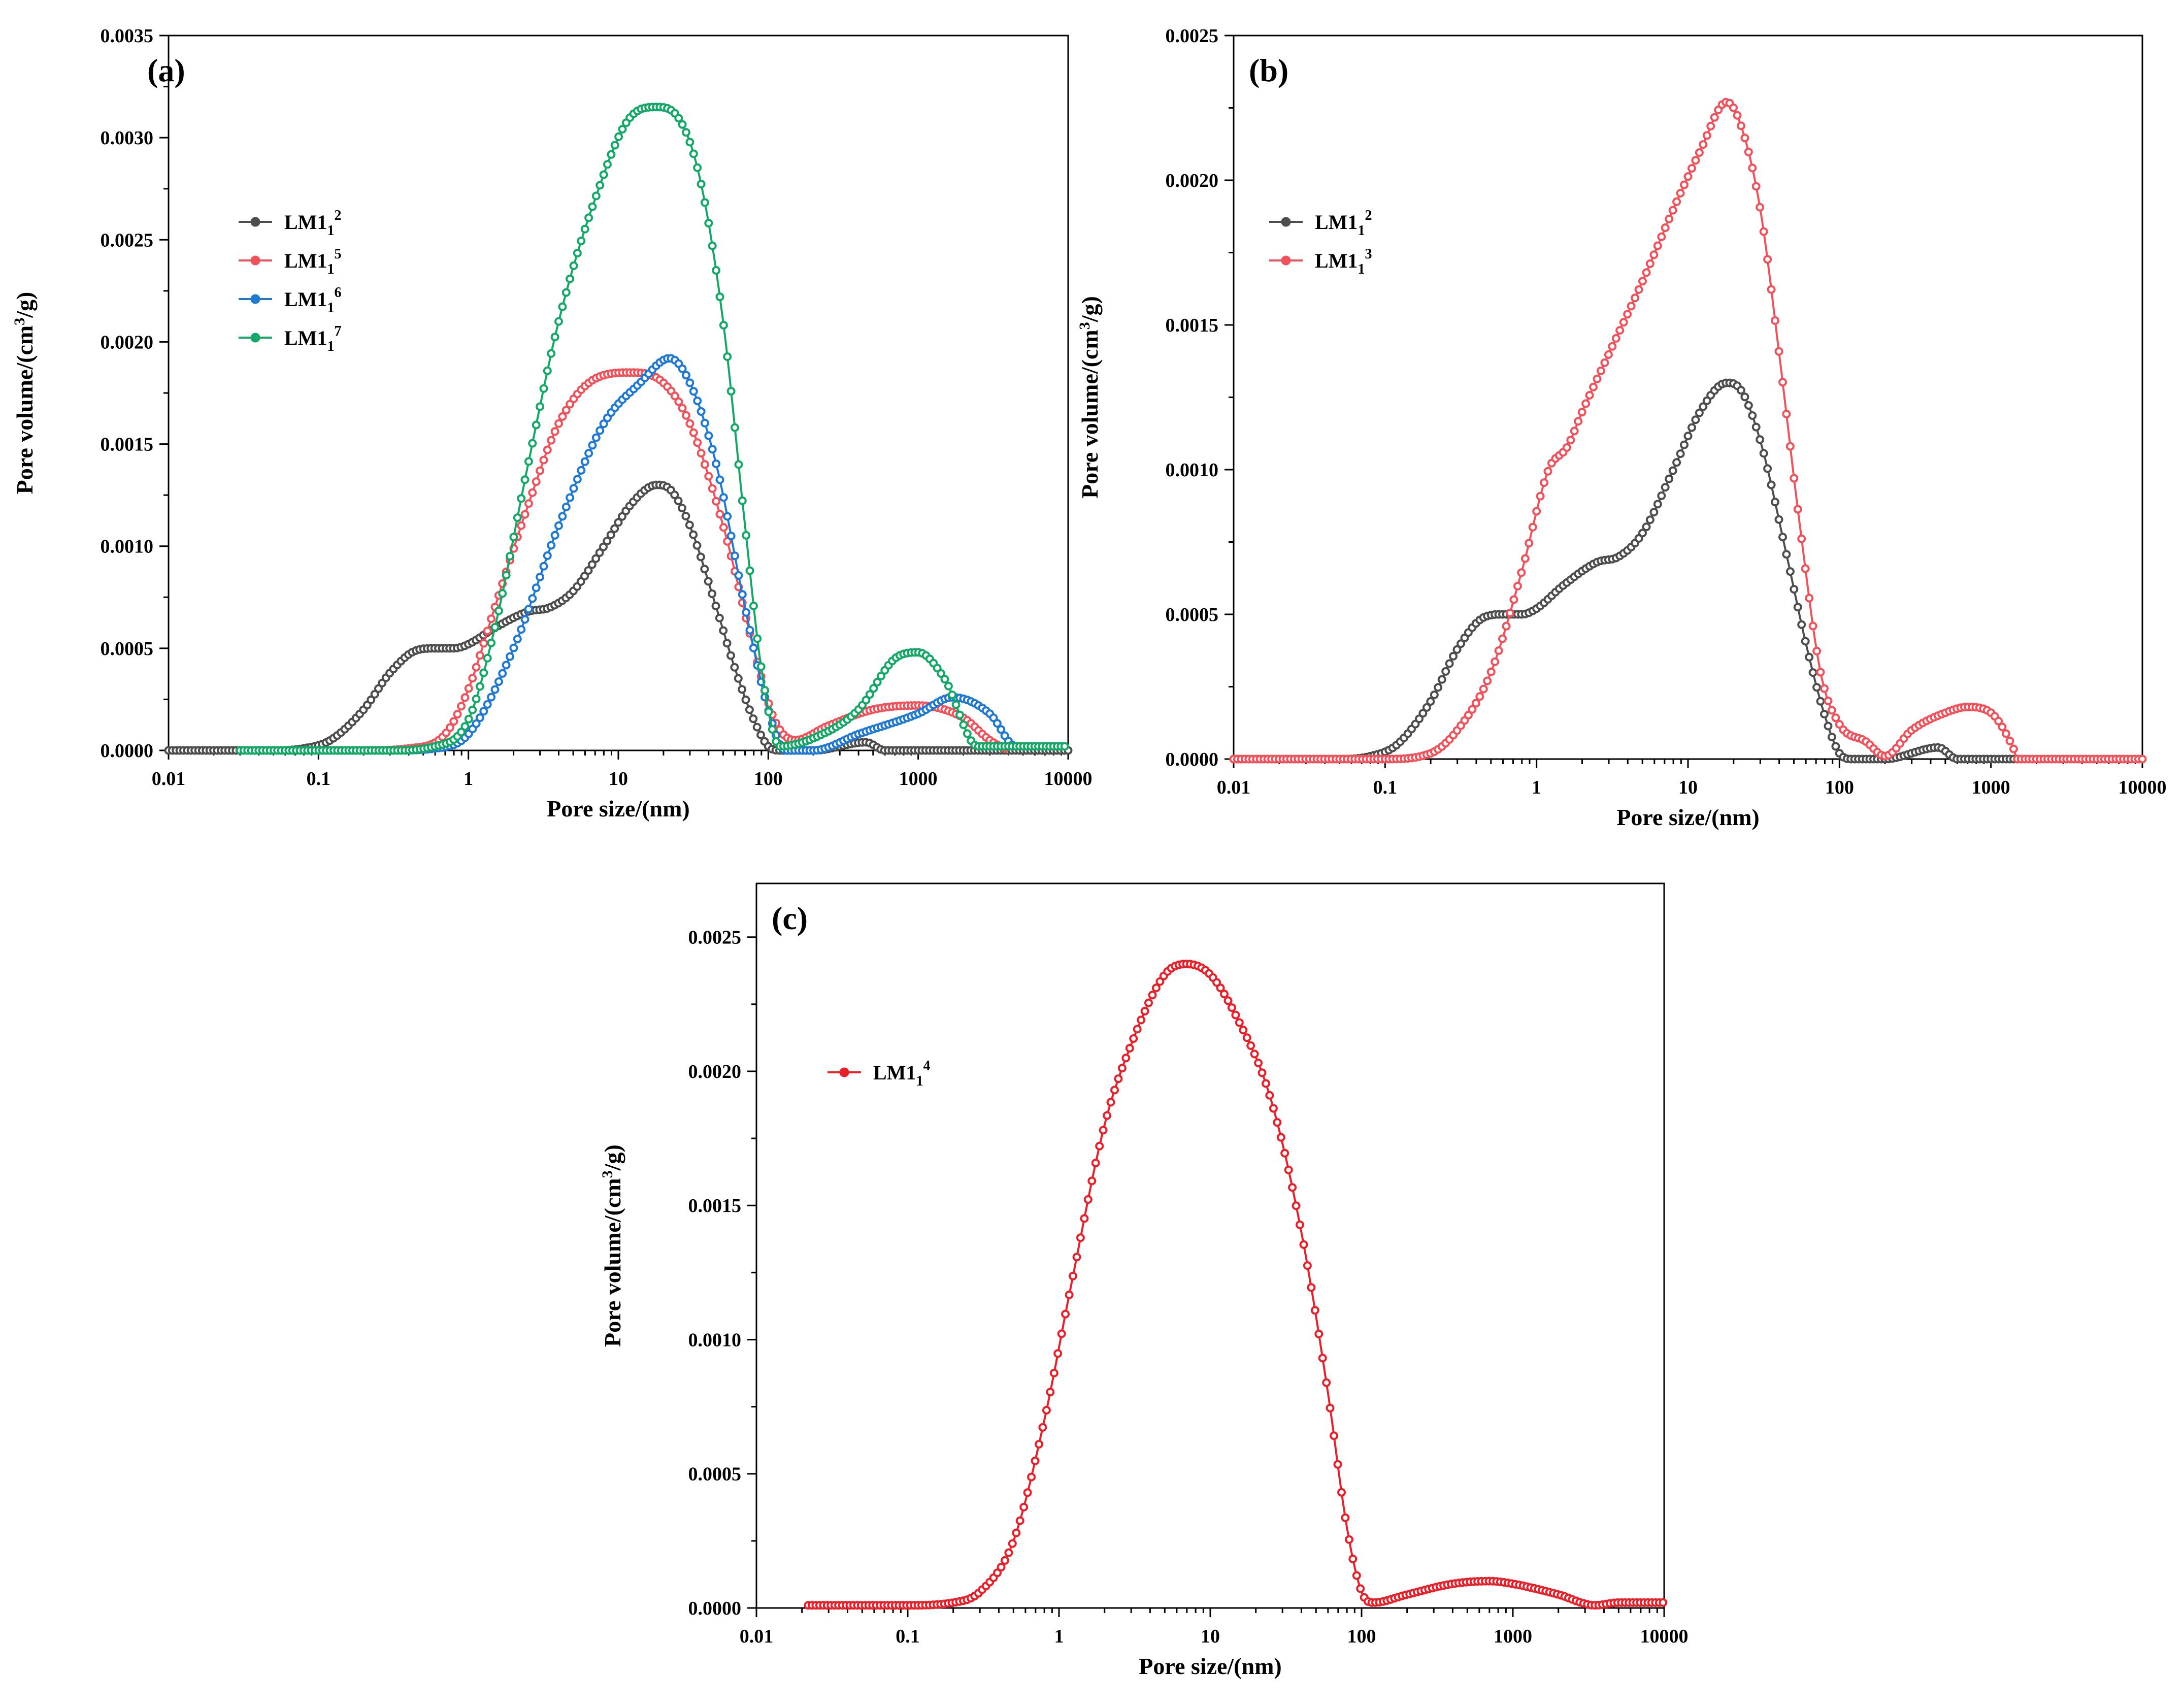 This screenshot has width=2184, height=1708. What do you see at coordinates (1665, 1637) in the screenshot?
I see `x-tick-label: 10000` at bounding box center [1665, 1637].